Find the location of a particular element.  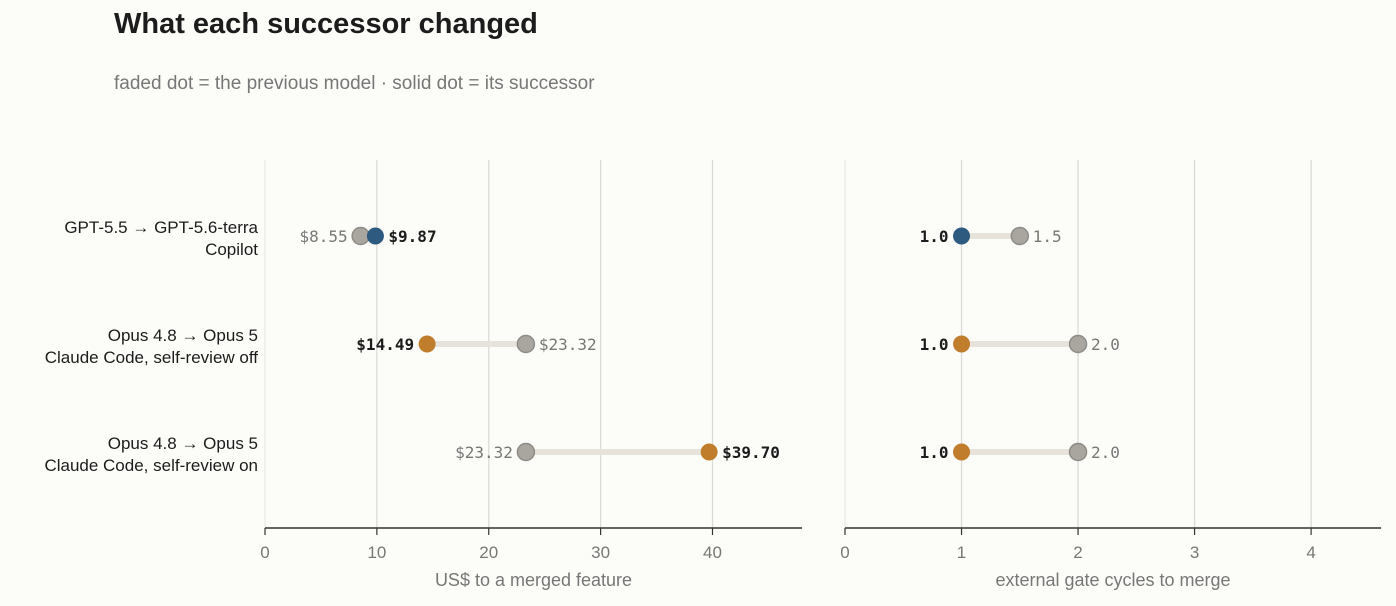

tick-label: 2 is located at coordinates (1077, 552).